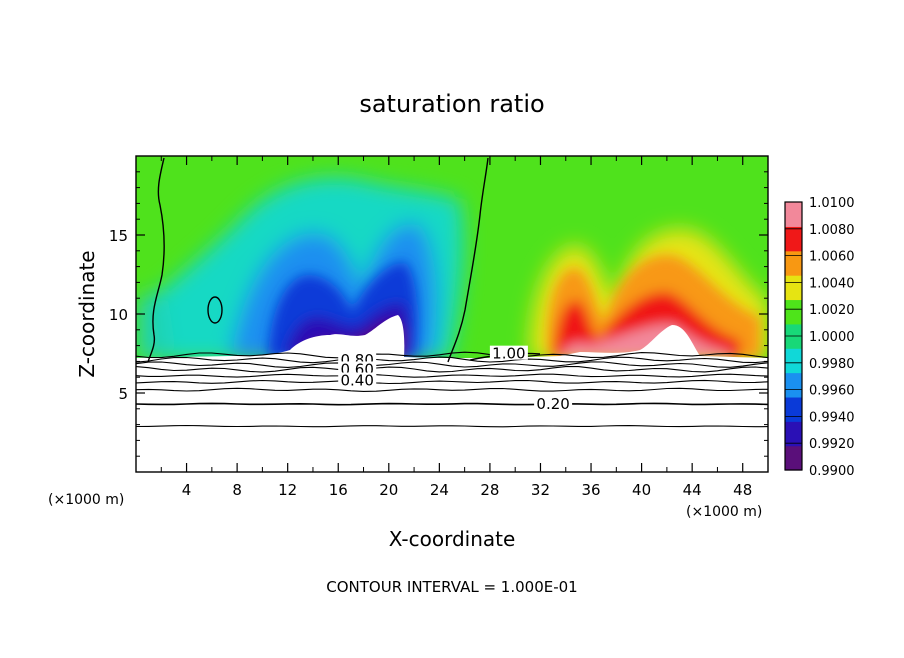  What do you see at coordinates (344, 260) in the screenshot?
I see `unit-contour-lines` at bounding box center [344, 260].